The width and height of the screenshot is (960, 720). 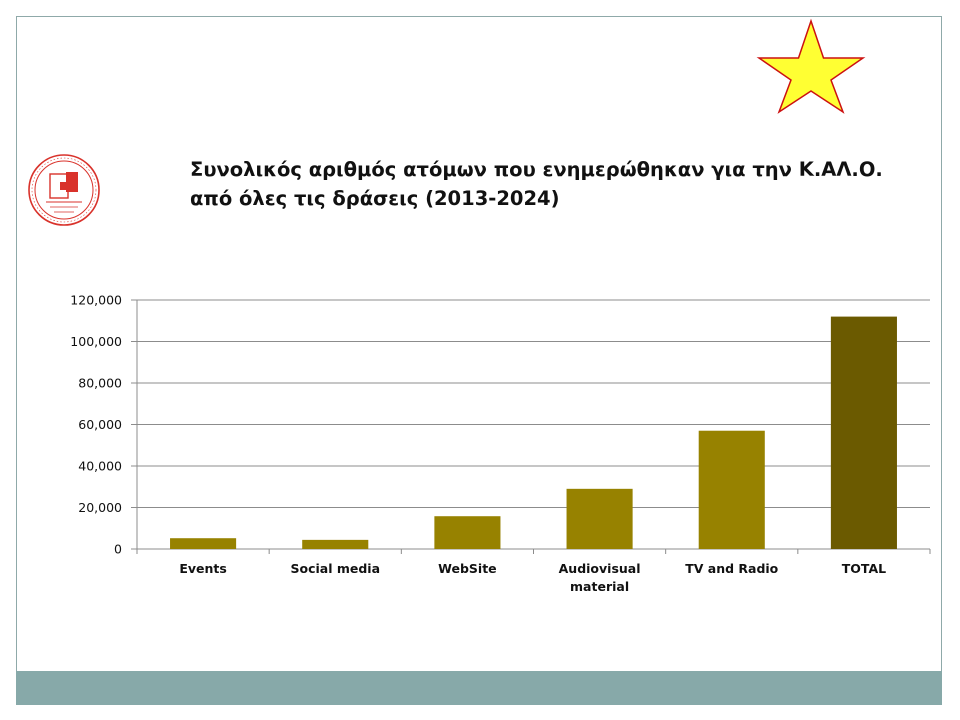 I want to click on logo-seal, so click(x=64, y=190).